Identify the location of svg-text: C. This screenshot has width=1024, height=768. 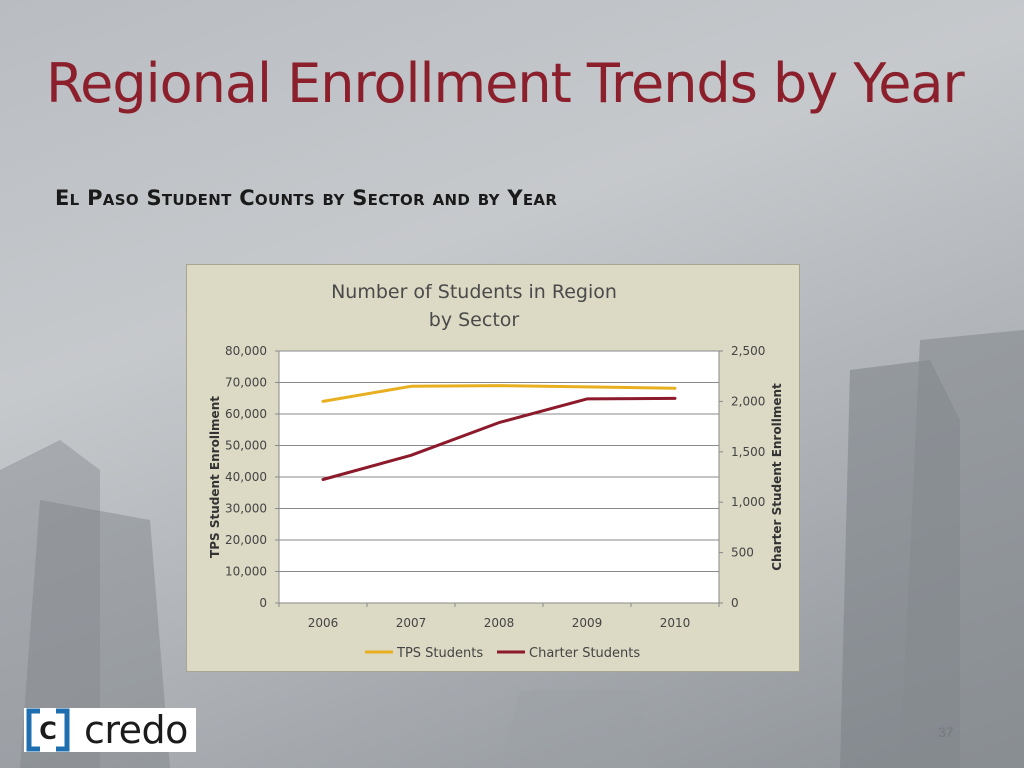
(48, 731).